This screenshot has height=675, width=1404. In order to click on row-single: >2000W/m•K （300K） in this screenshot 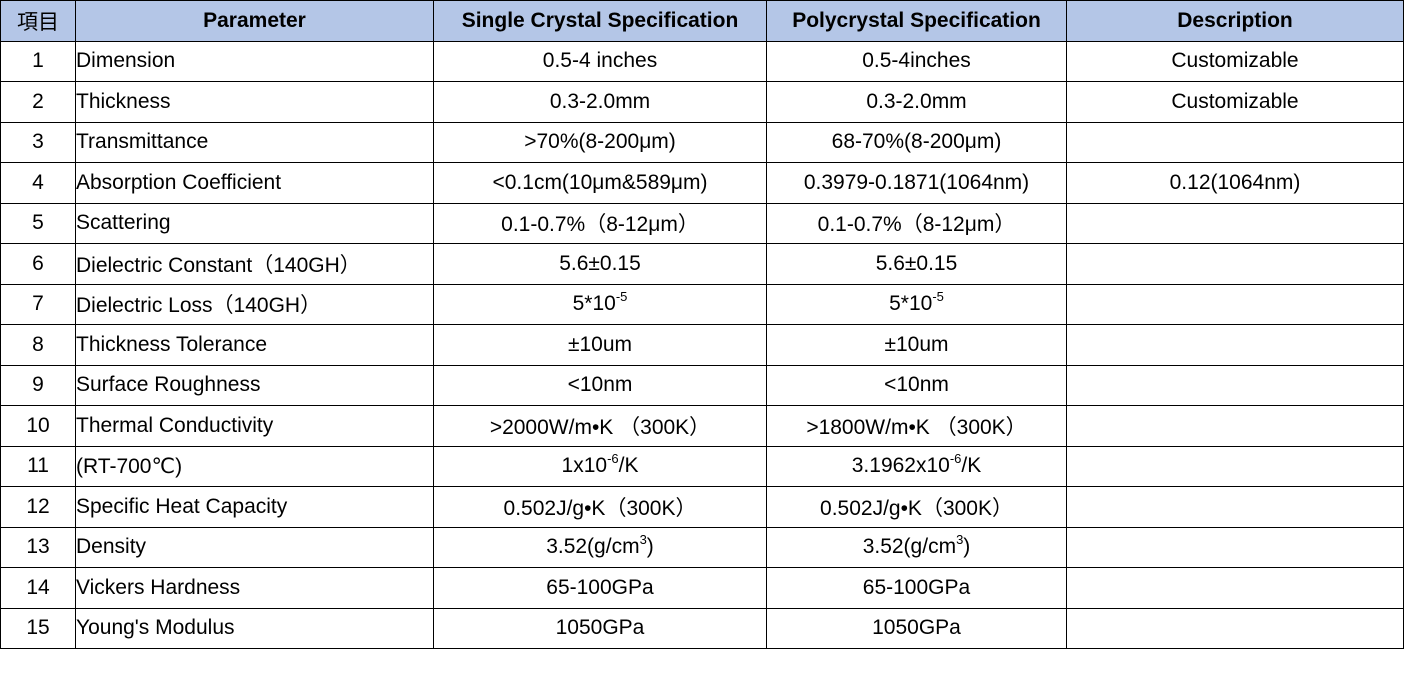, I will do `click(600, 426)`.